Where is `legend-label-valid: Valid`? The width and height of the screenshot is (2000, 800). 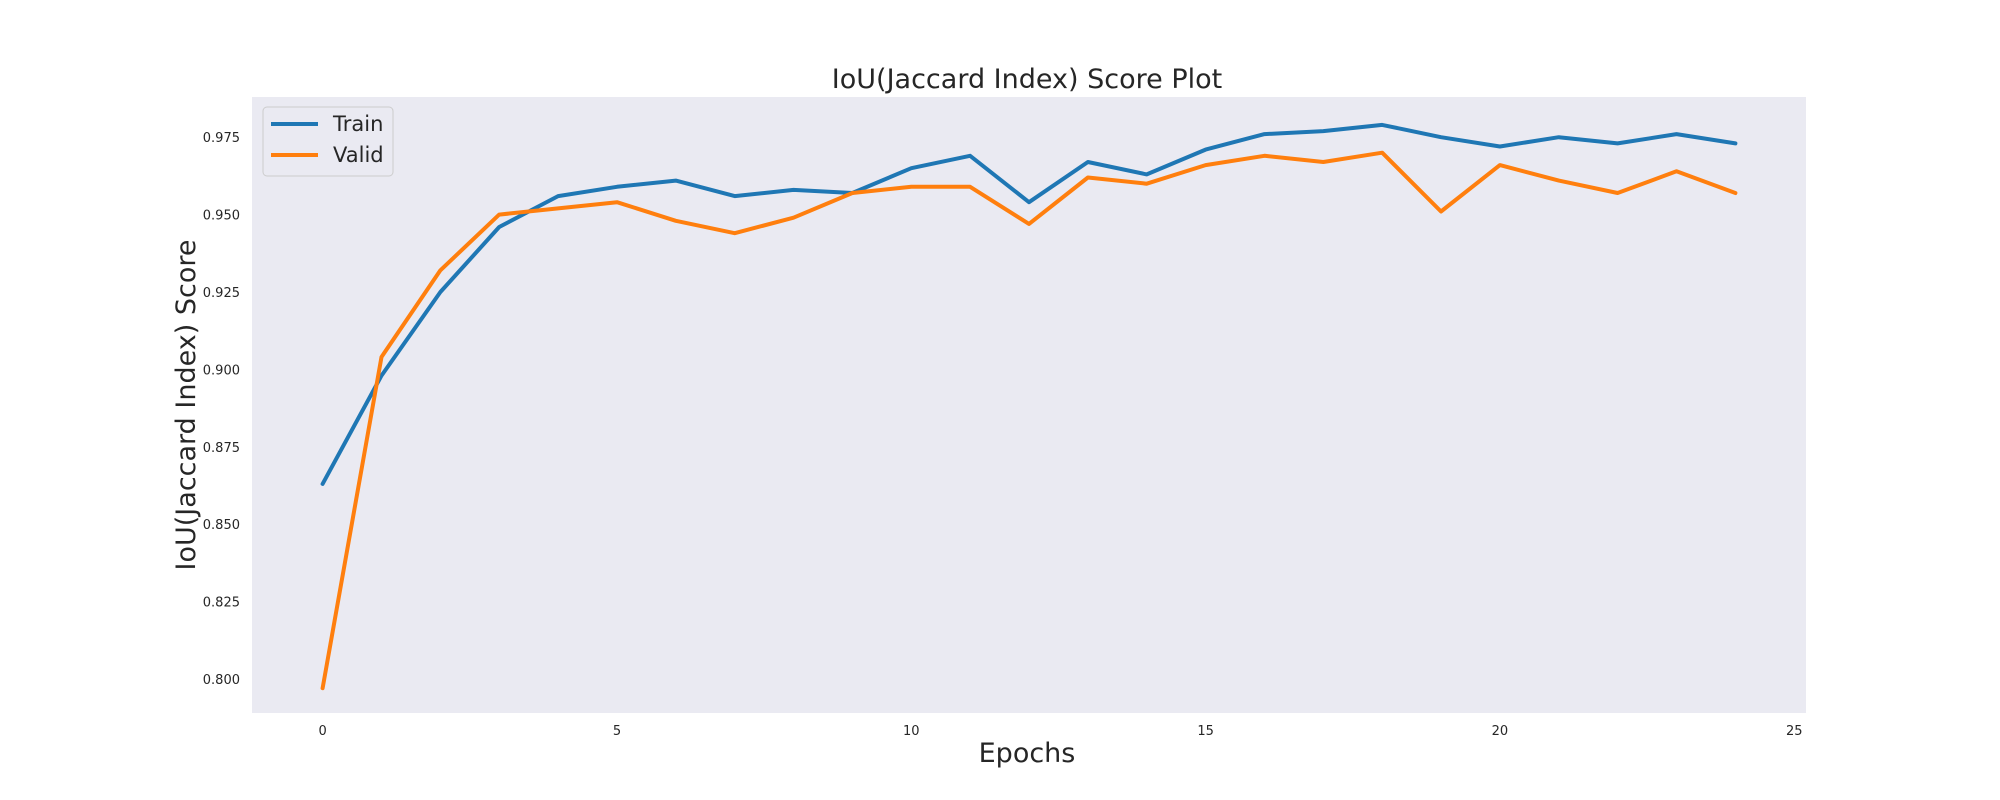
legend-label-valid: Valid is located at coordinates (358, 155).